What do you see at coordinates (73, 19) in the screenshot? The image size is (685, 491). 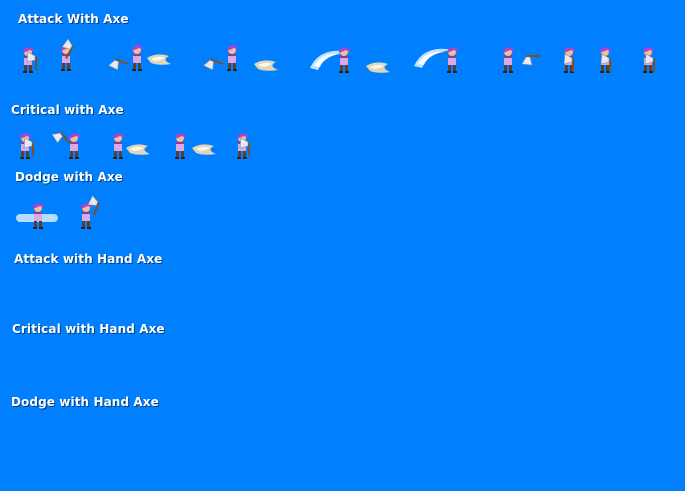 I see `section-title-attack-with-axe: Attack With Axe` at bounding box center [73, 19].